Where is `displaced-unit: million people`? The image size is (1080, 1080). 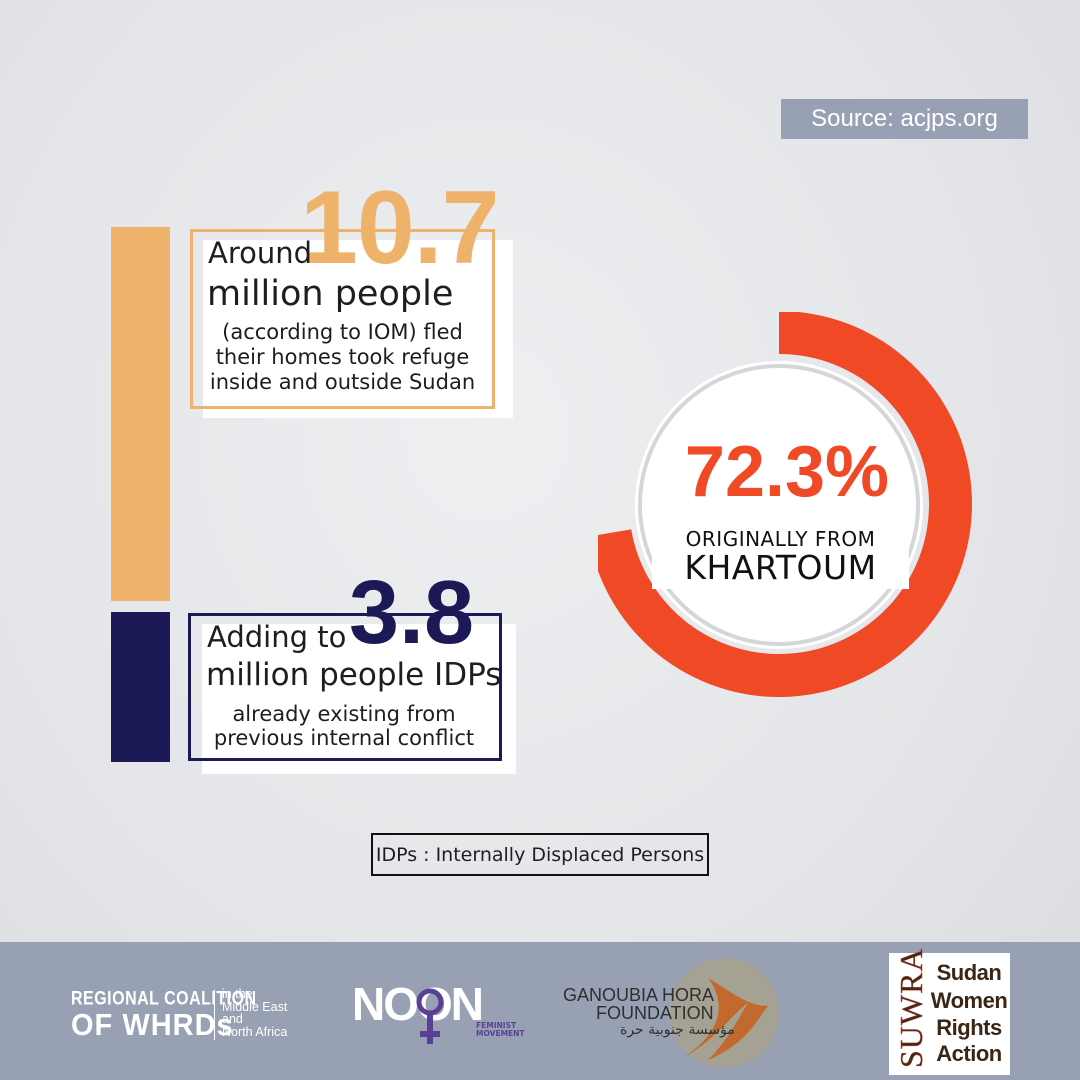 displaced-unit: million people is located at coordinates (330, 294).